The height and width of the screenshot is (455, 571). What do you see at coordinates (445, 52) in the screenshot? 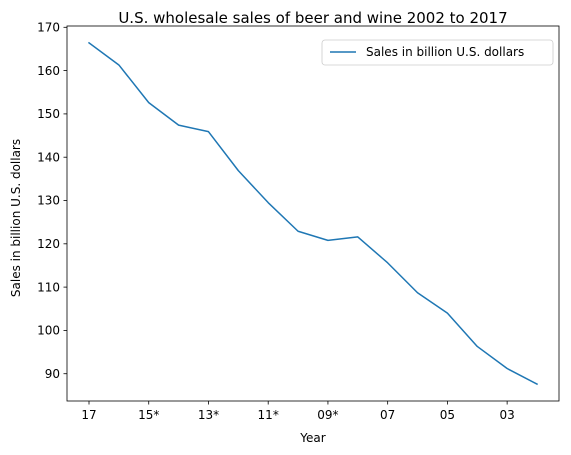
I see `legend-label: Sales in billion U.S. dollars` at bounding box center [445, 52].